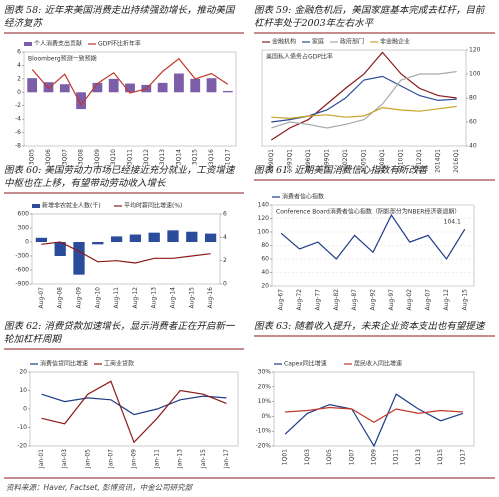 This screenshot has width=499, height=497. Describe the element at coordinates (264, 232) in the screenshot. I see `y-tick-label: 100` at that location.